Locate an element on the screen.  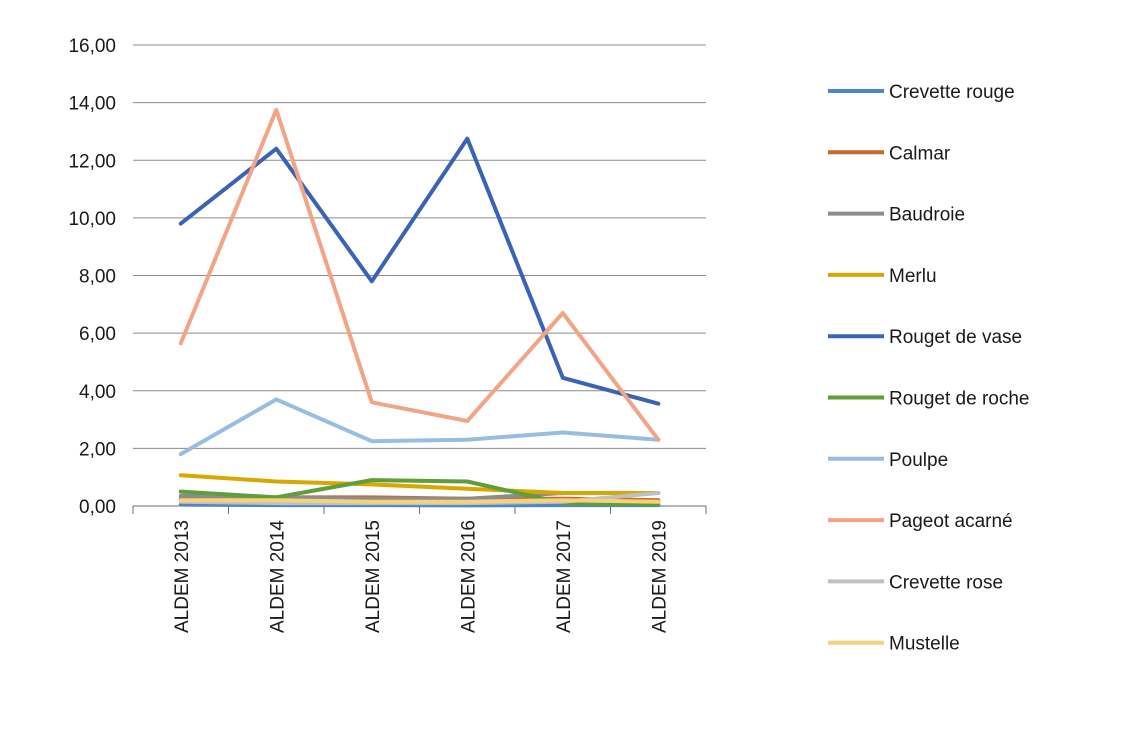
y-tick-label: 4,00 is located at coordinates (97, 392).